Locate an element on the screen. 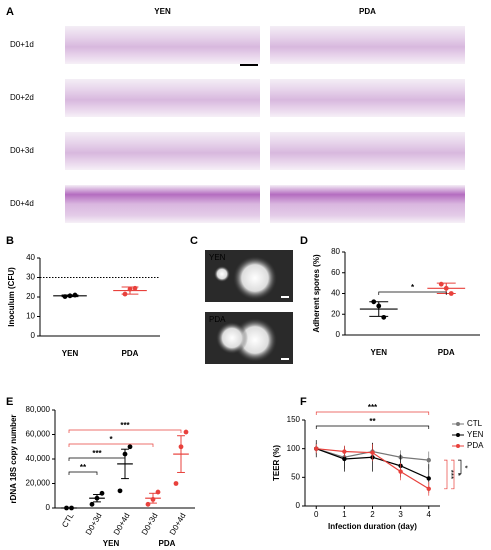 This screenshot has height=550, width=491. column-label: PDA is located at coordinates (367, 11).